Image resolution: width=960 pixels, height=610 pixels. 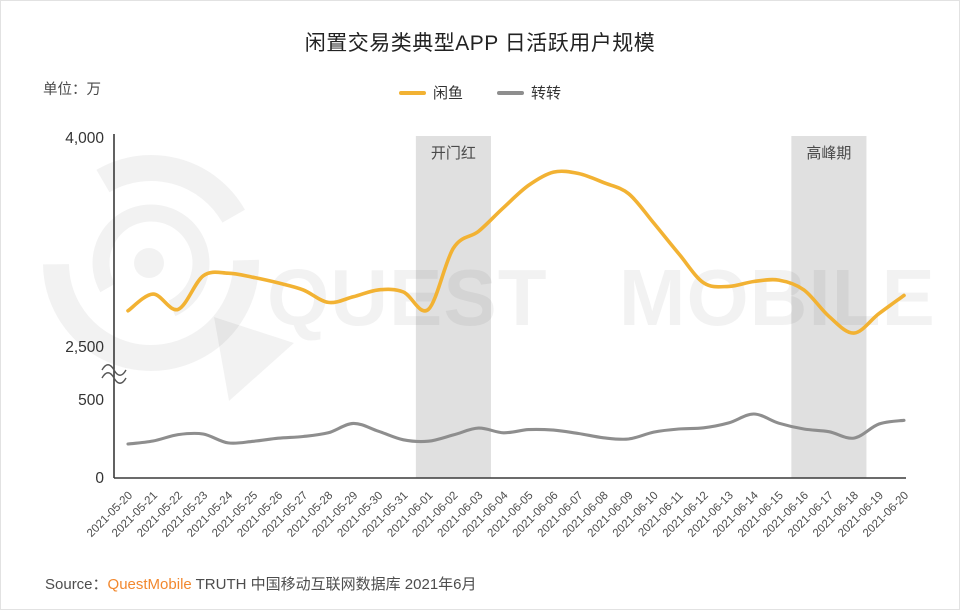 I want to click on source-suffix: TRUTH 中国移动互联网数据库 2021年6月, so click(x=334, y=584).